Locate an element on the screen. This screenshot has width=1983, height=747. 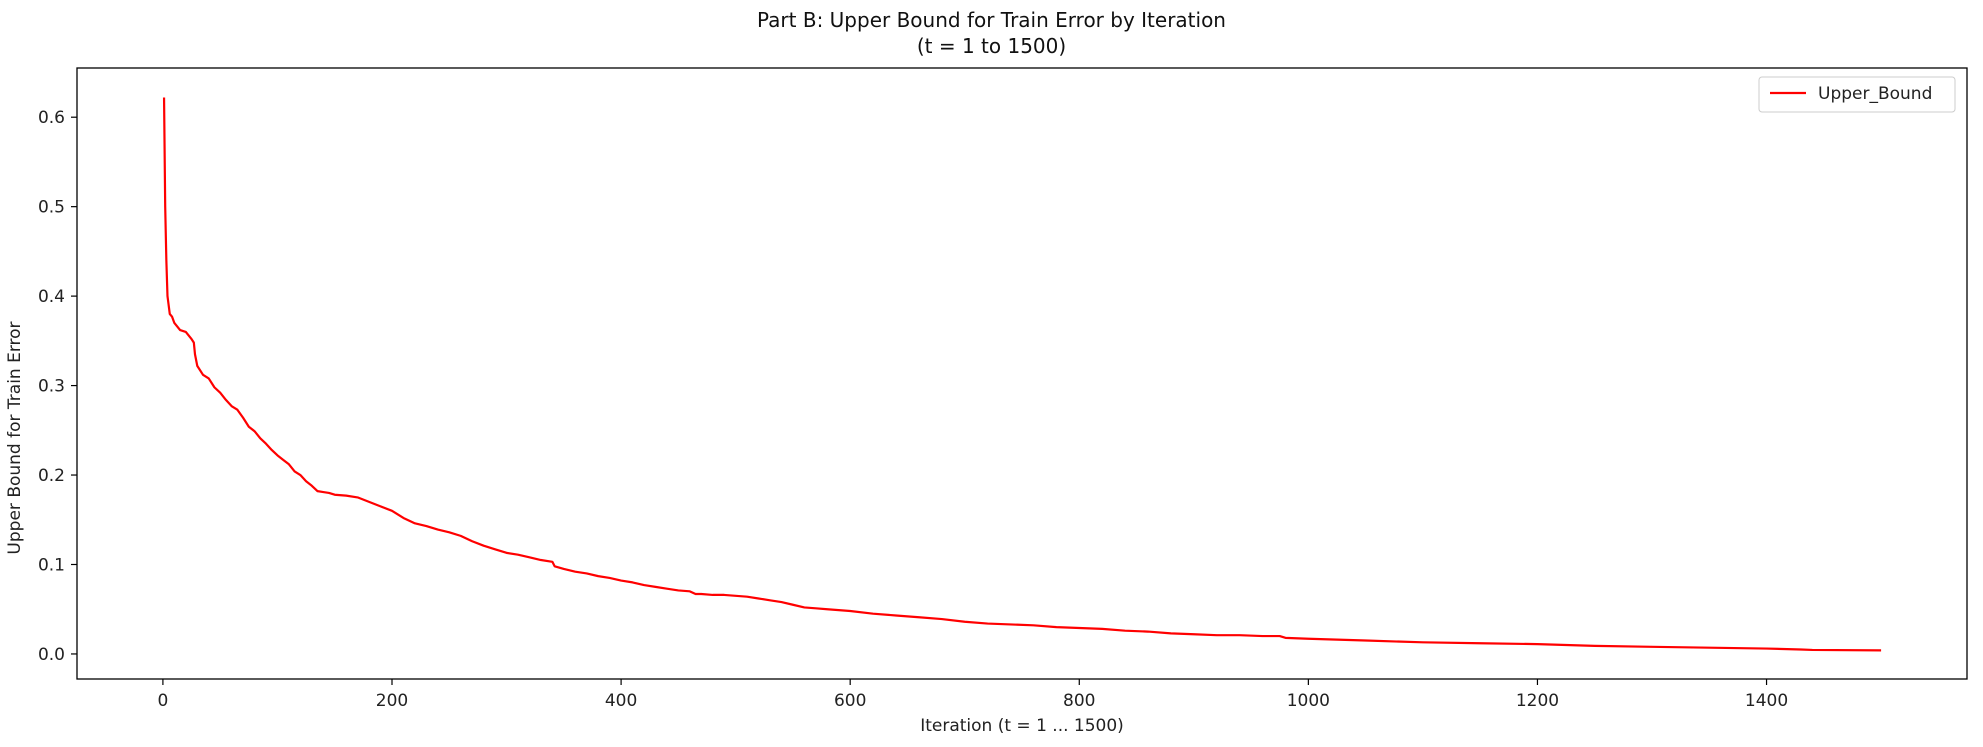
chart-subtitle: (t = 1 to 1500) is located at coordinates (991, 46).